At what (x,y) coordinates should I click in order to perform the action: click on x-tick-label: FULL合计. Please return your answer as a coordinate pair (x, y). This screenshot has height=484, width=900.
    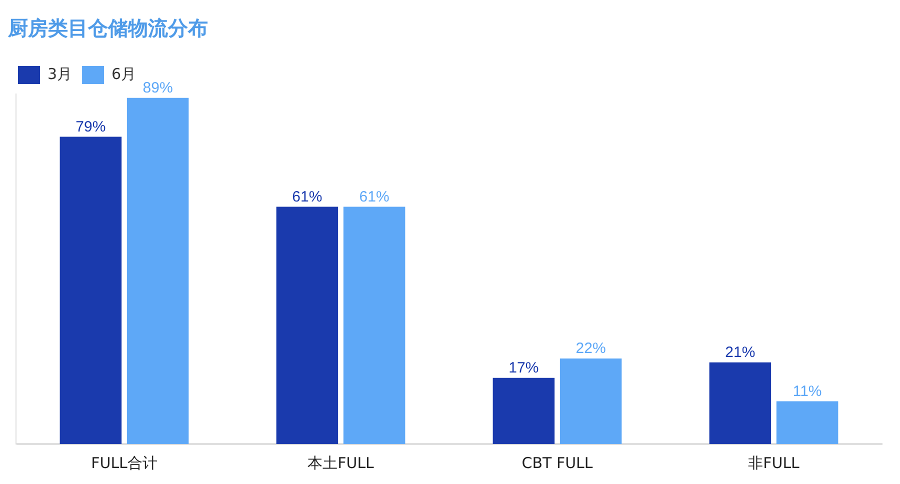
    Looking at the image, I should click on (124, 463).